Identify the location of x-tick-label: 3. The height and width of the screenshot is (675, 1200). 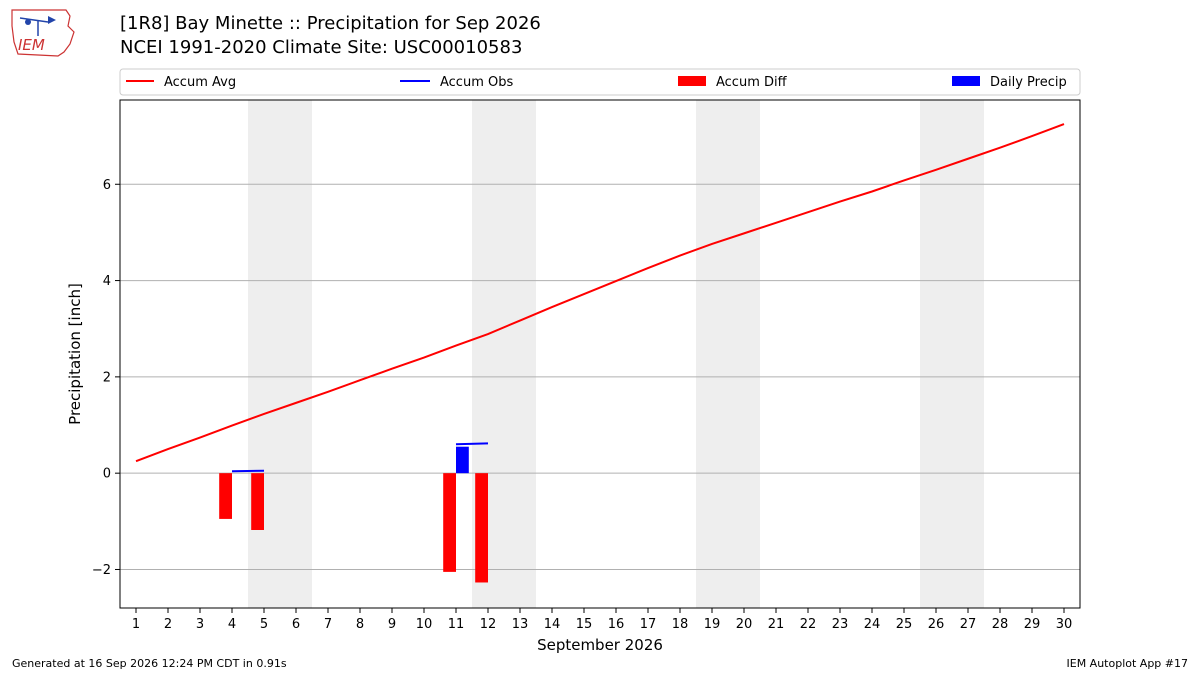
(200, 624).